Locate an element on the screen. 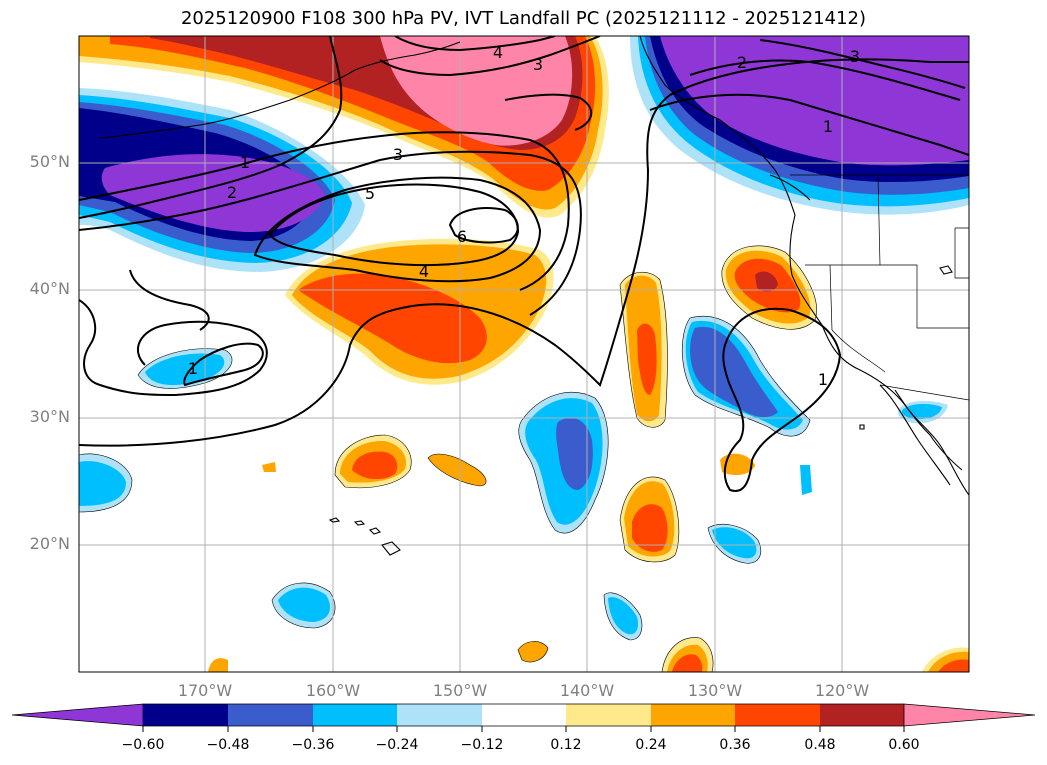 The image size is (1047, 765). lat-label-40n: 40°N is located at coordinates (49, 288).